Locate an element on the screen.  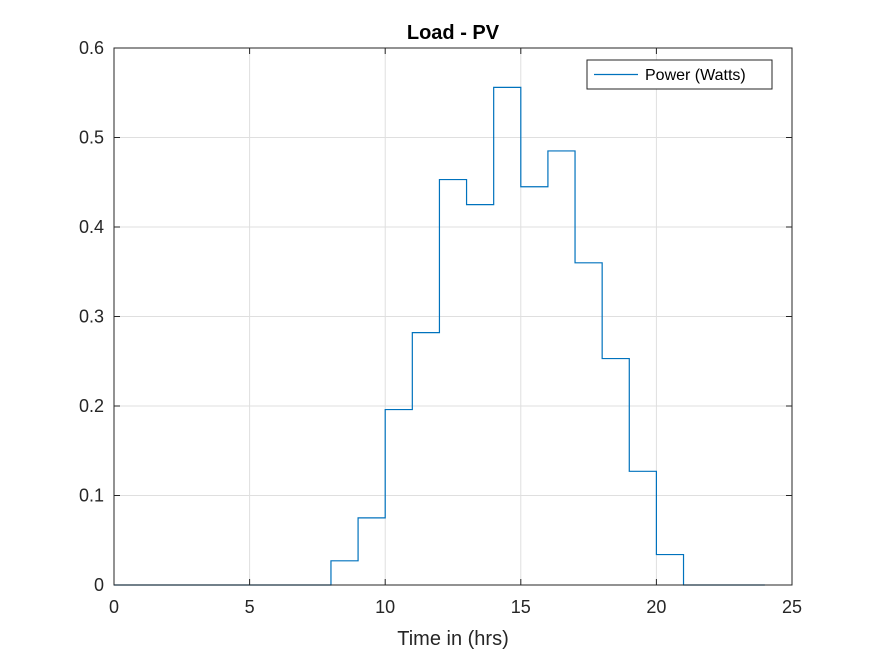
x-tick-label: 0 is located at coordinates (114, 607).